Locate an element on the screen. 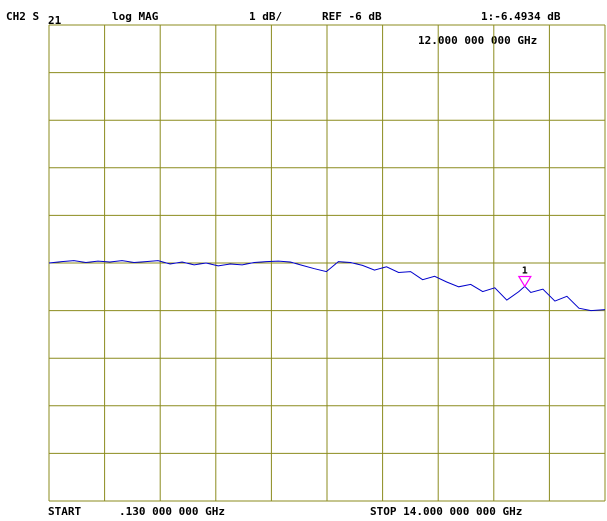 This screenshot has width=607, height=521. channel-label: CH2 S is located at coordinates (23, 16).